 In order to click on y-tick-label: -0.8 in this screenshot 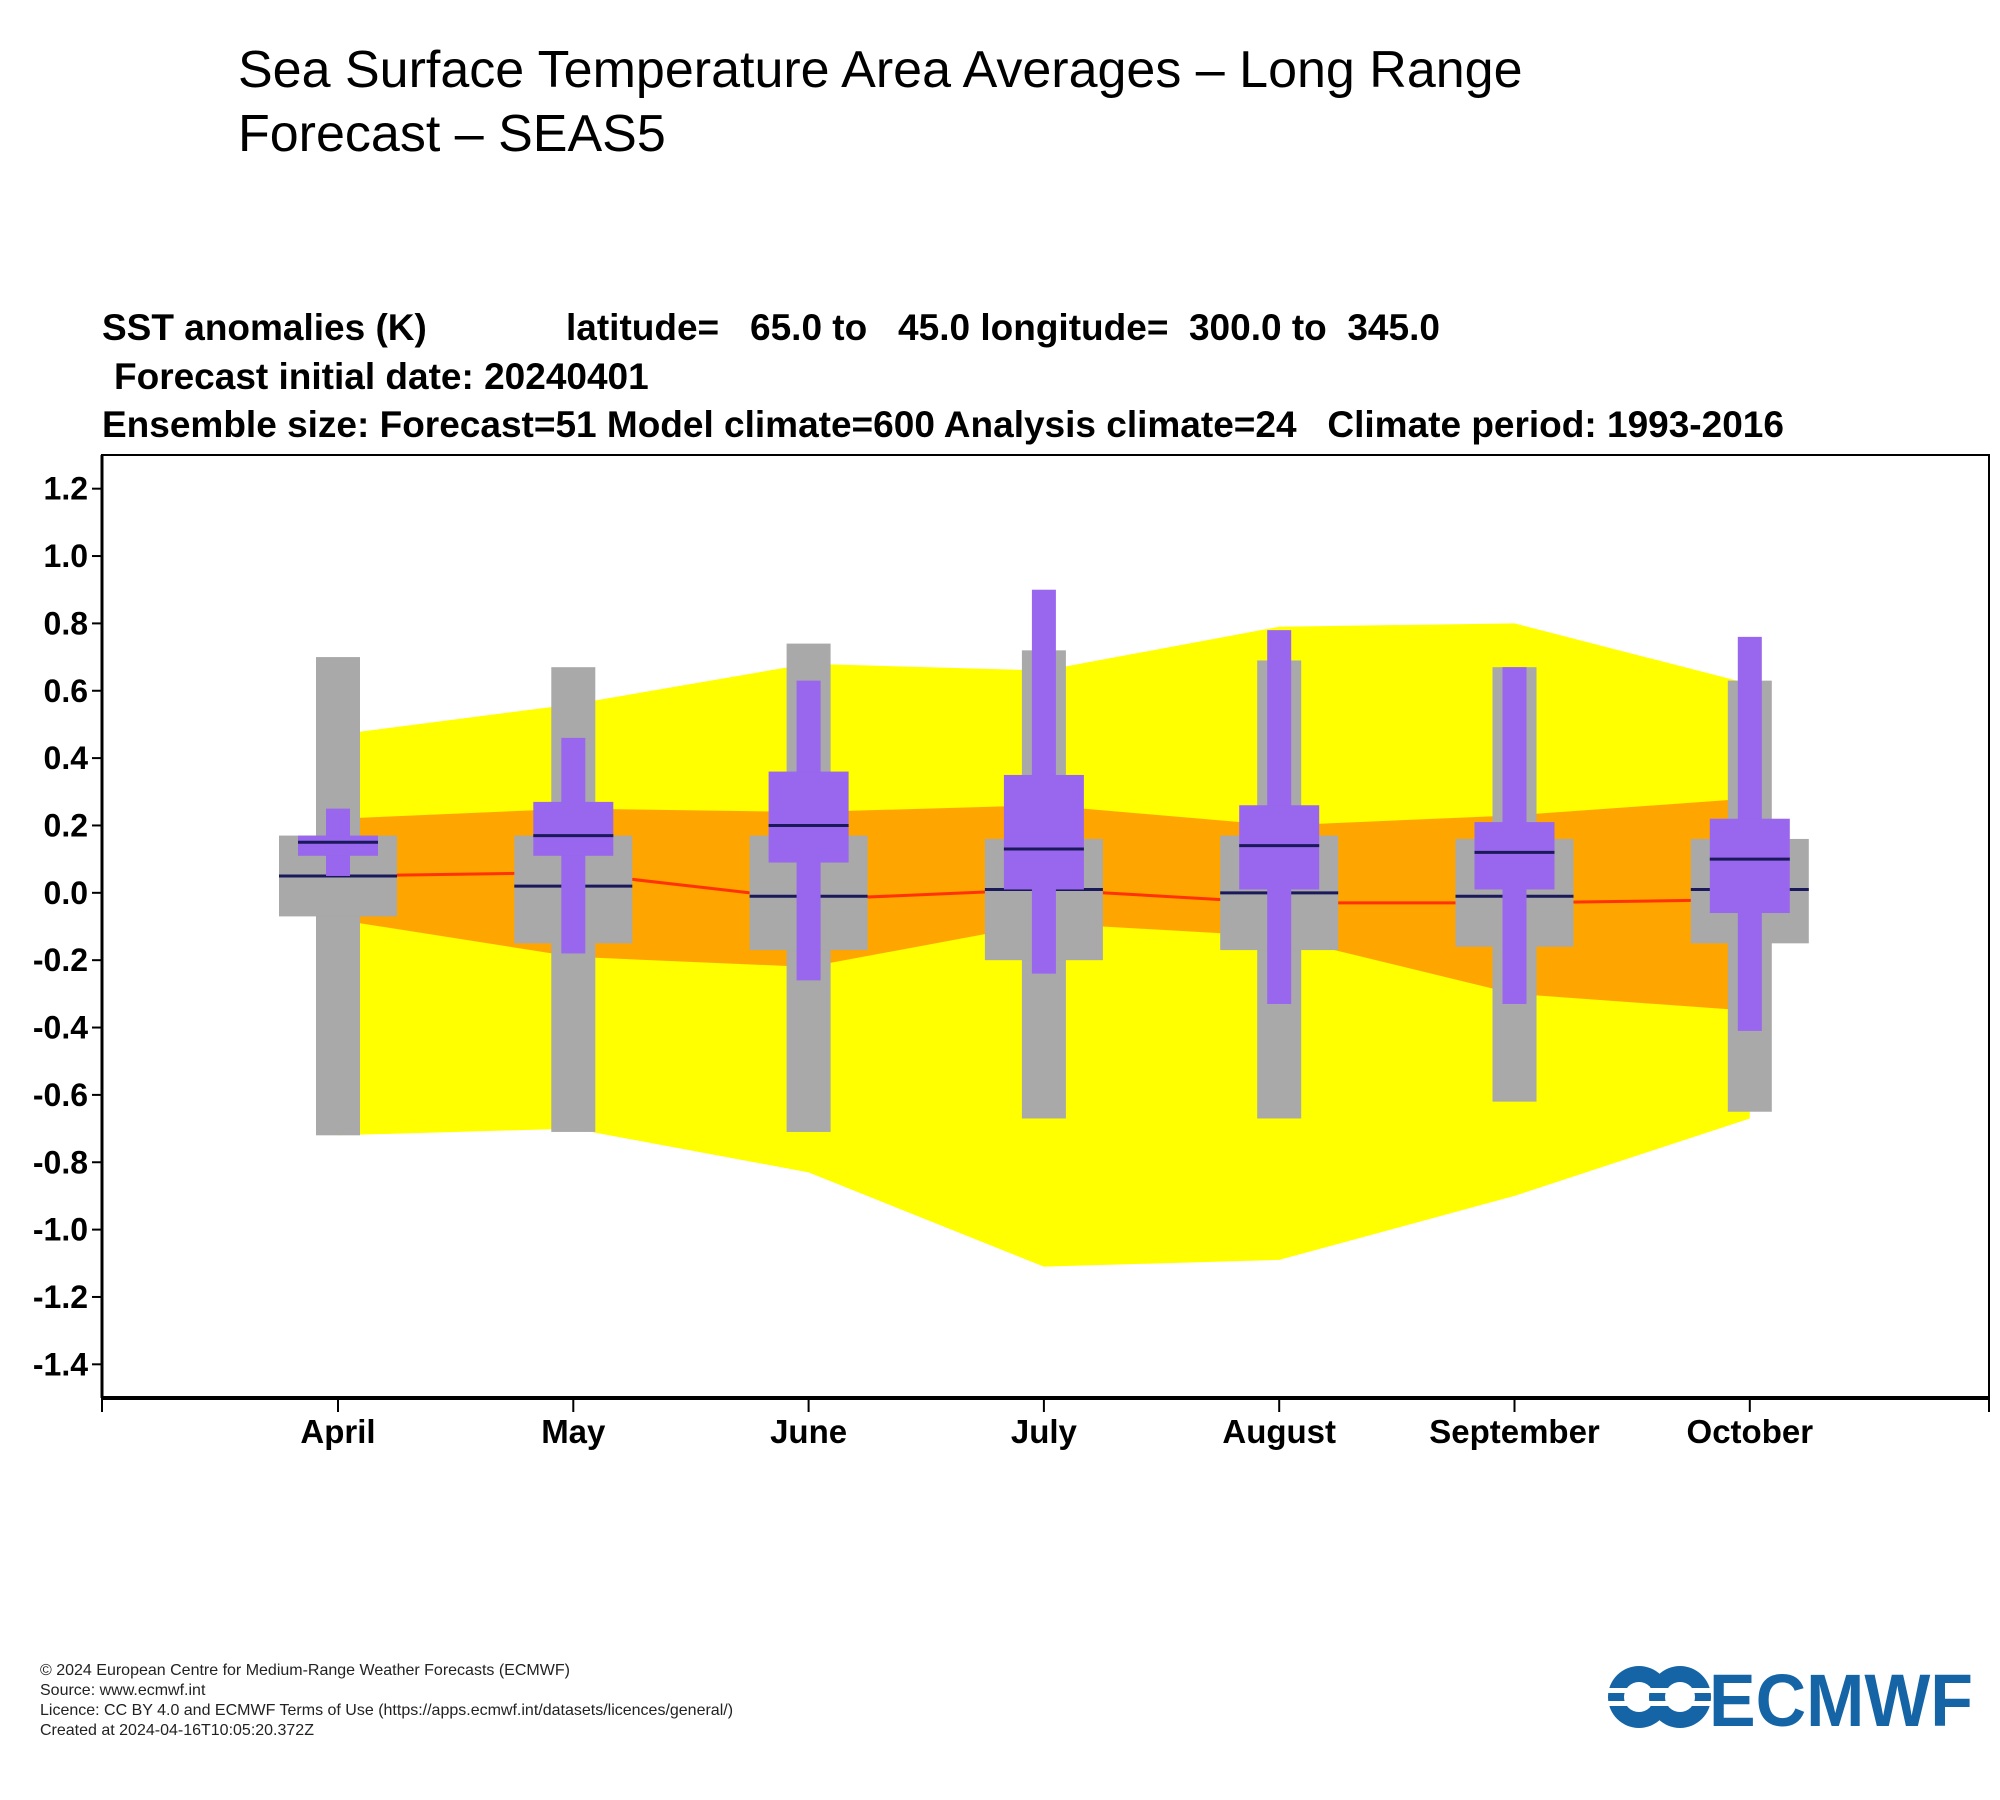, I will do `click(60, 1162)`.